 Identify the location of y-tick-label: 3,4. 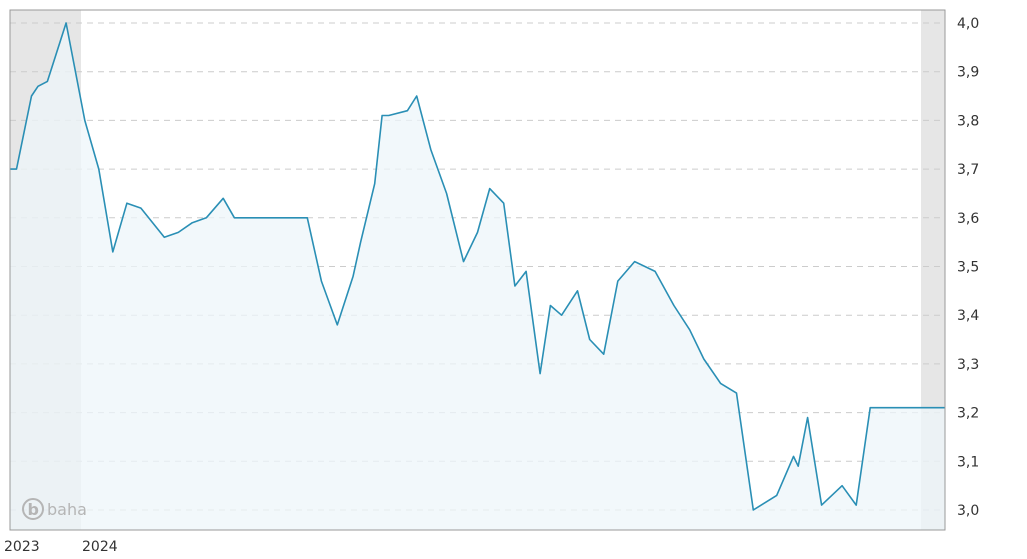
(968, 316).